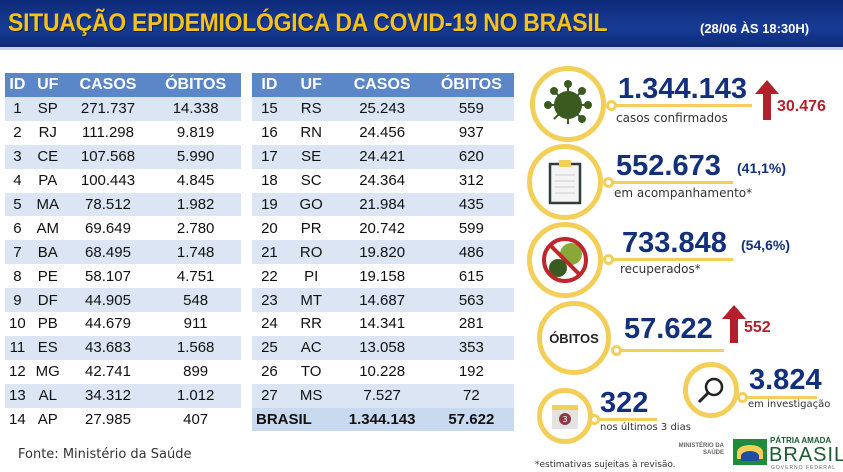 Image resolution: width=843 pixels, height=472 pixels. What do you see at coordinates (123, 347) in the screenshot?
I see `table-row: 11 ES 43.683 1.568` at bounding box center [123, 347].